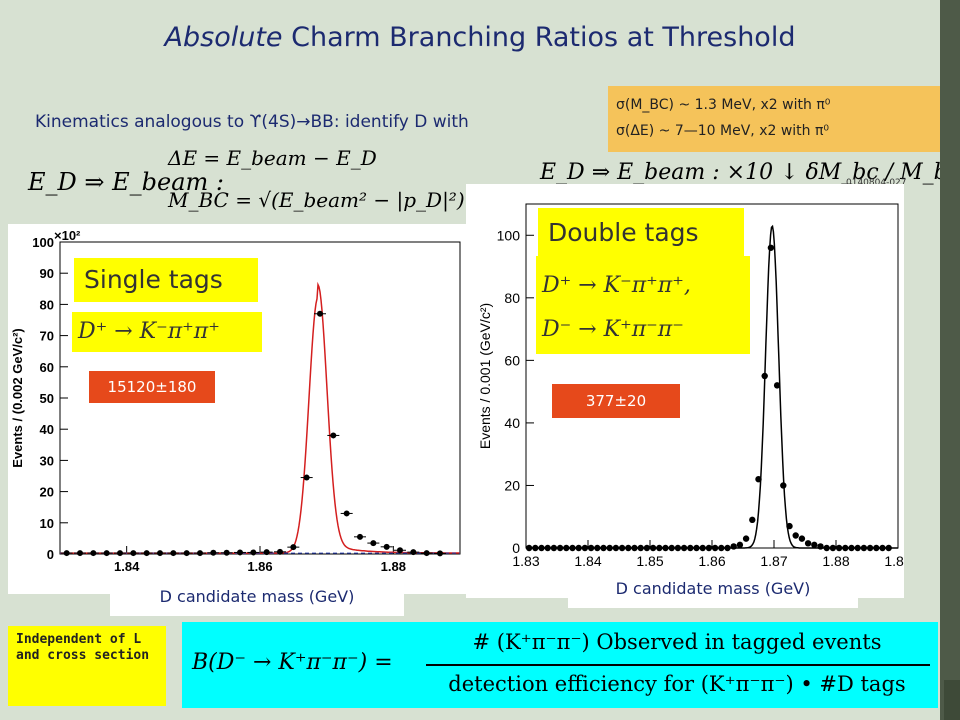 Image resolution: width=960 pixels, height=720 pixels. What do you see at coordinates (126, 182) in the screenshot?
I see `eq-ed-ebeam: E_D ⇒ E_beam :` at bounding box center [126, 182].